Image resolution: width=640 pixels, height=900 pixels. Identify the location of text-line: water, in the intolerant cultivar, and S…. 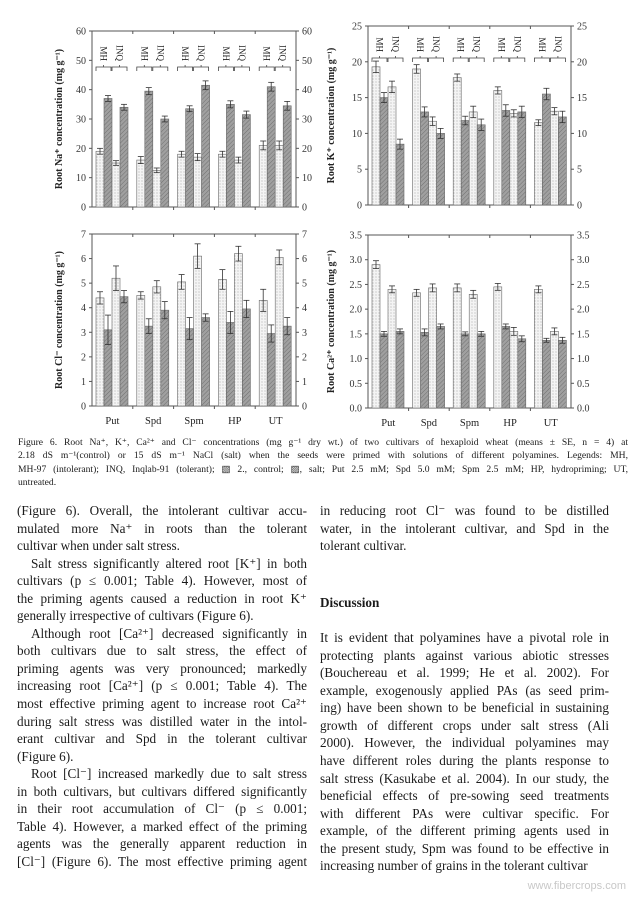
(464, 528).